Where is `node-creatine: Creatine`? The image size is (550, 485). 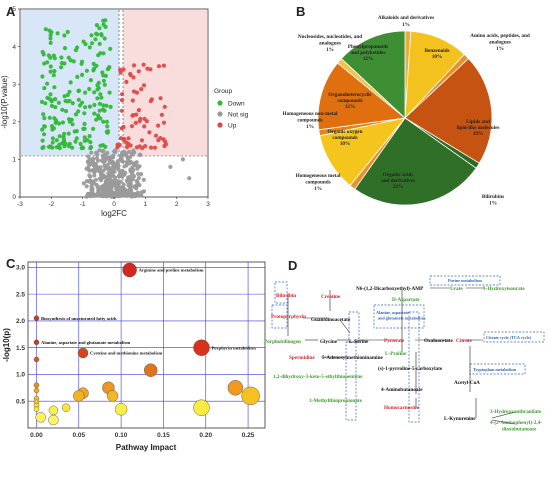
node-creatine: Creatine is located at coordinates (331, 297).